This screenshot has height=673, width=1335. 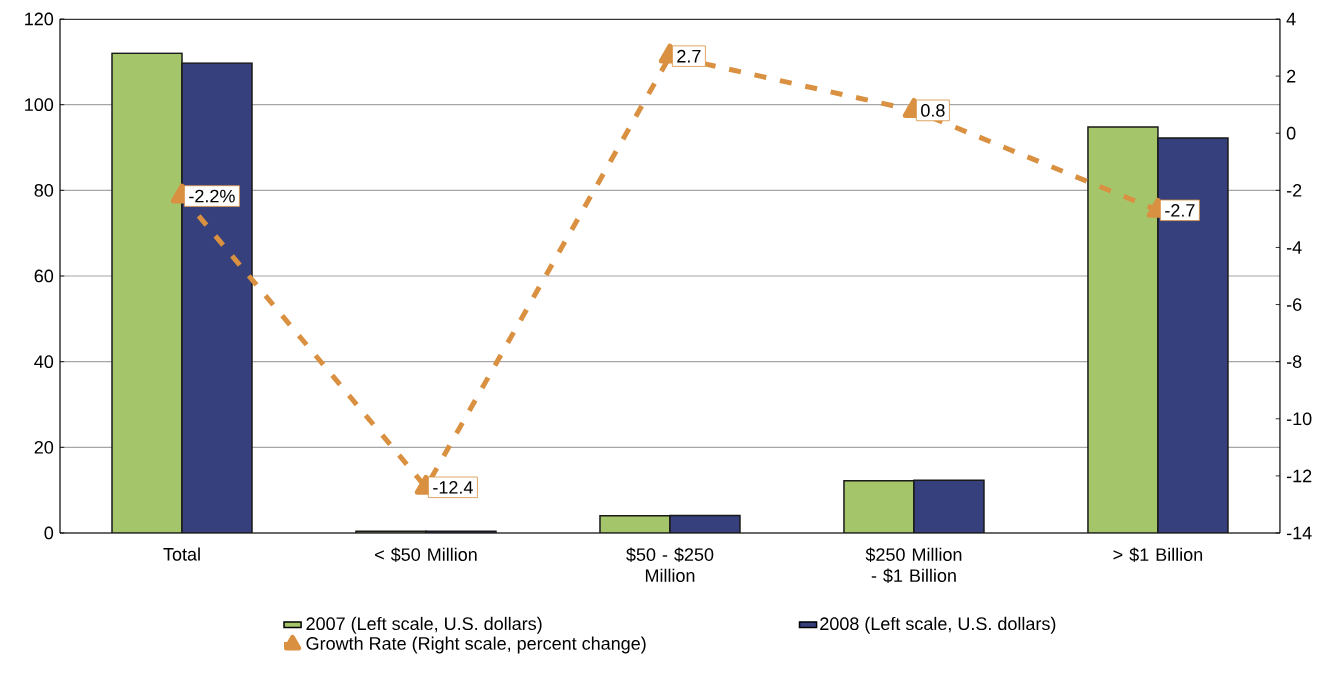 I want to click on y-tick-label: 80, so click(x=44, y=190).